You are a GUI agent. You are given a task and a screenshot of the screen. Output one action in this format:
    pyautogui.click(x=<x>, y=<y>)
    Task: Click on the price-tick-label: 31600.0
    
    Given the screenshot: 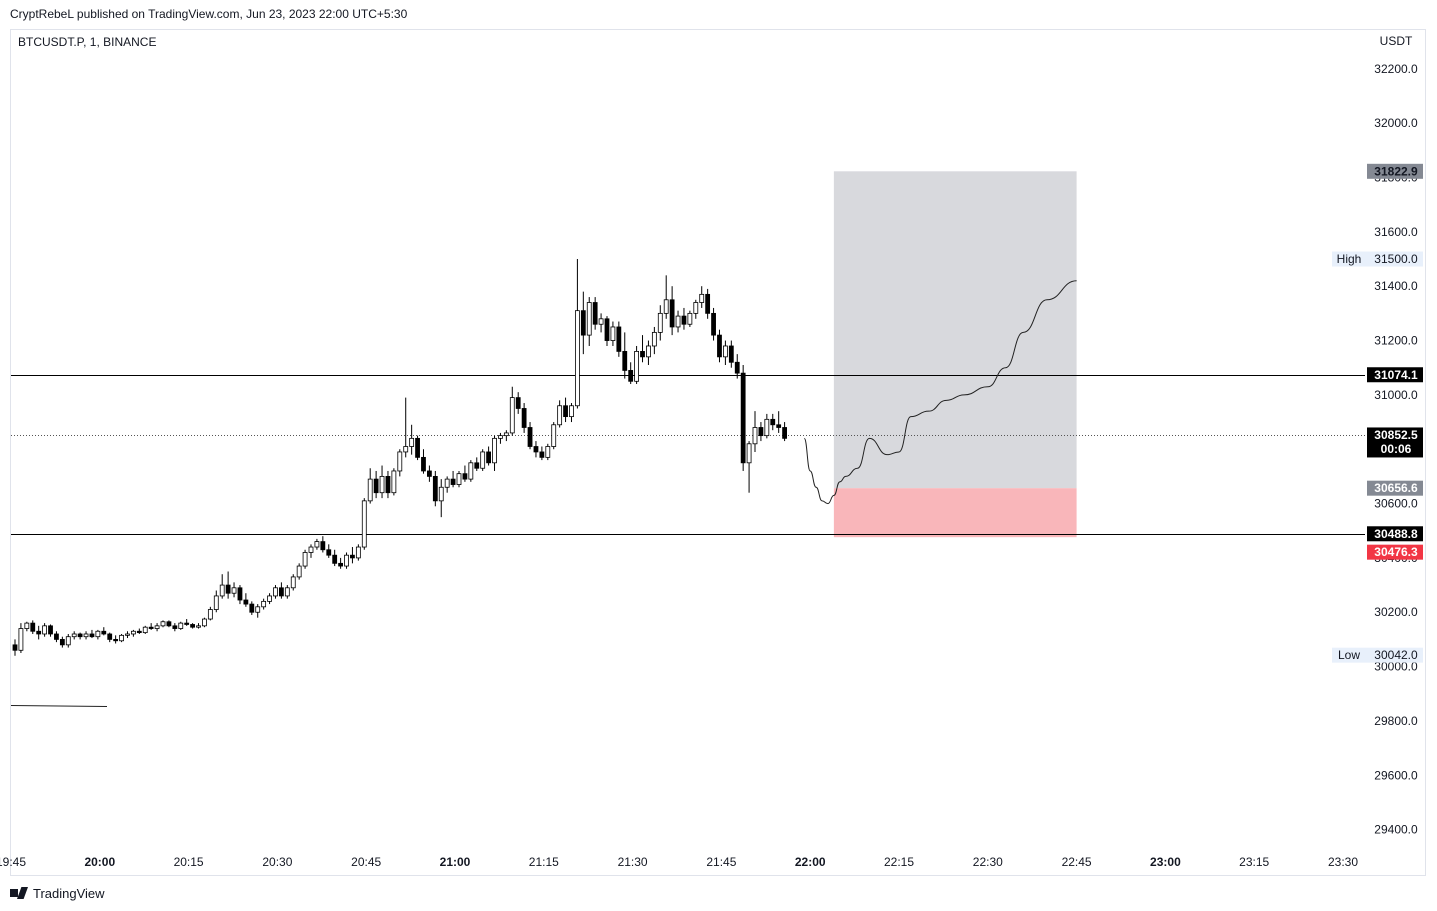 What is the action you would take?
    pyautogui.click(x=1396, y=232)
    